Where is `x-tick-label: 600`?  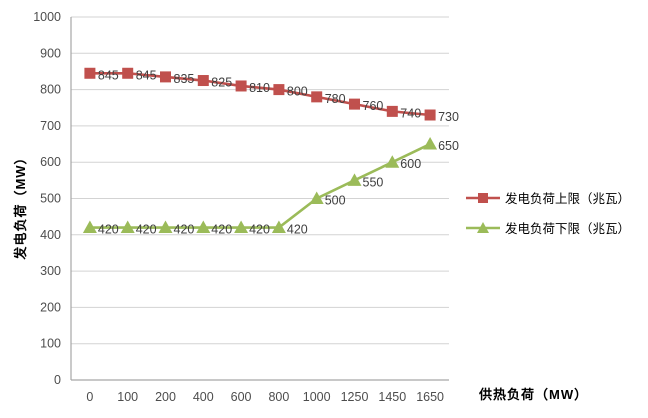 x-tick-label: 600 is located at coordinates (241, 397).